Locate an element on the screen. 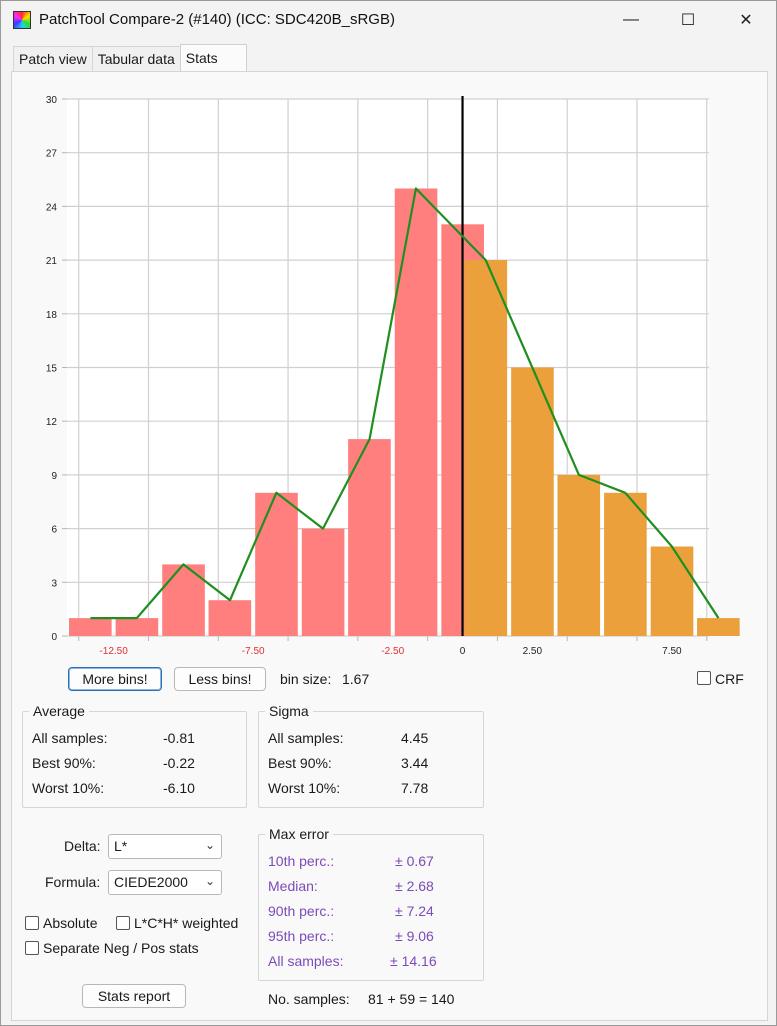 The height and width of the screenshot is (1026, 777). y-tick-label: 30 is located at coordinates (52, 100).